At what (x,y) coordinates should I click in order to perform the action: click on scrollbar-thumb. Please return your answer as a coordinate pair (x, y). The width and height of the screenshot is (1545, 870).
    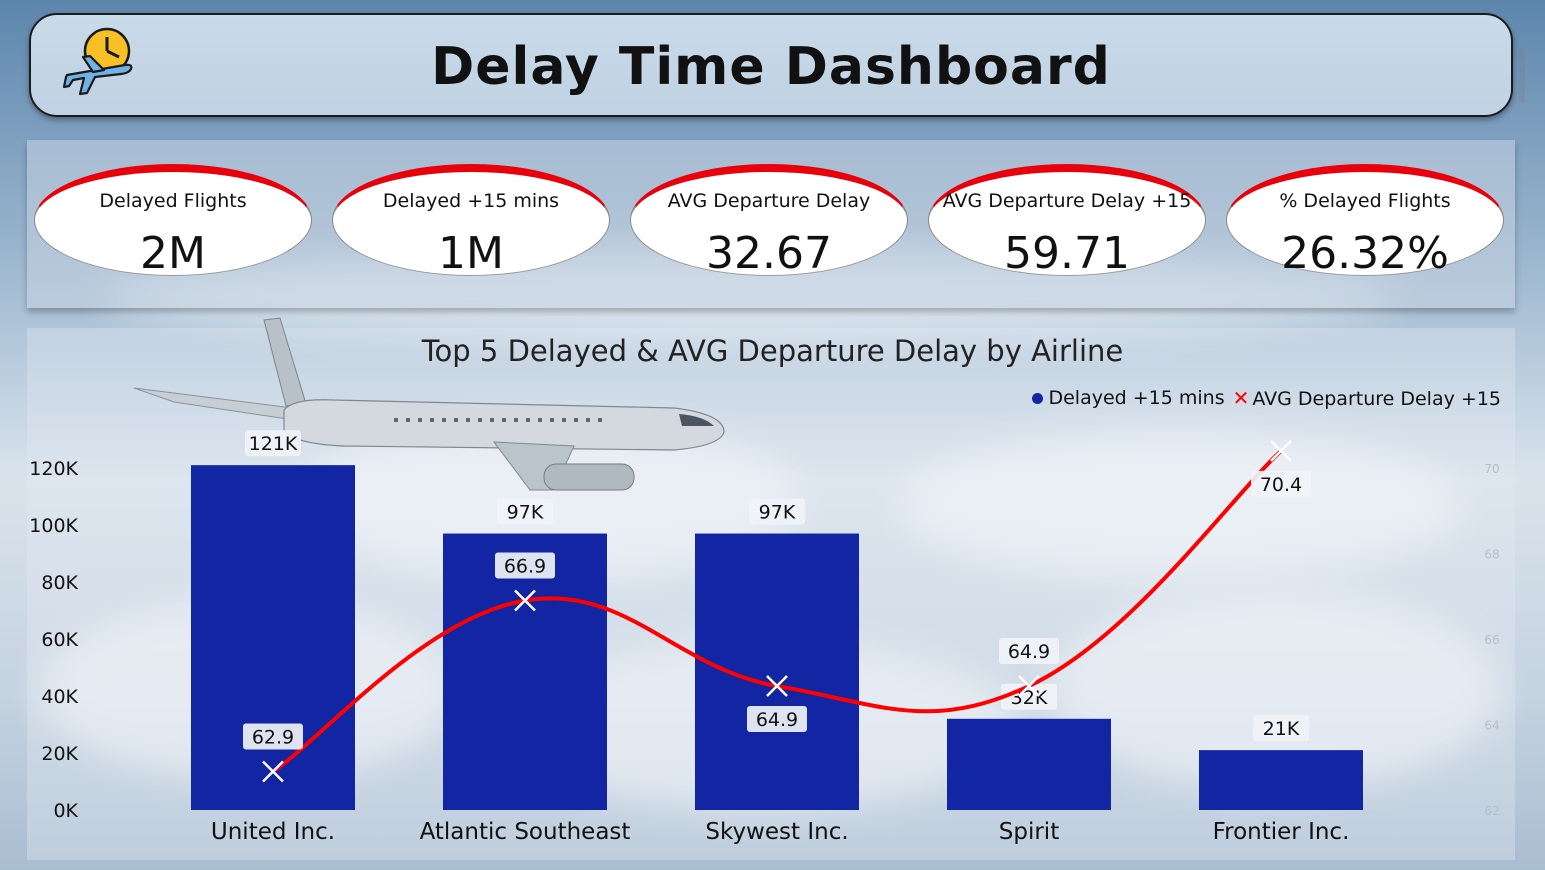
    Looking at the image, I should click on (1522, 75).